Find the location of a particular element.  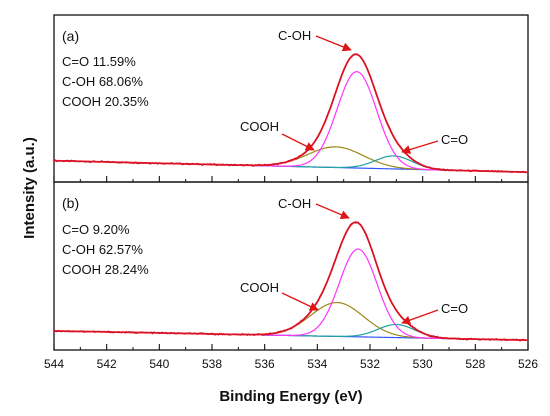

panel-a-label-cooh: COOH is located at coordinates (259, 126).